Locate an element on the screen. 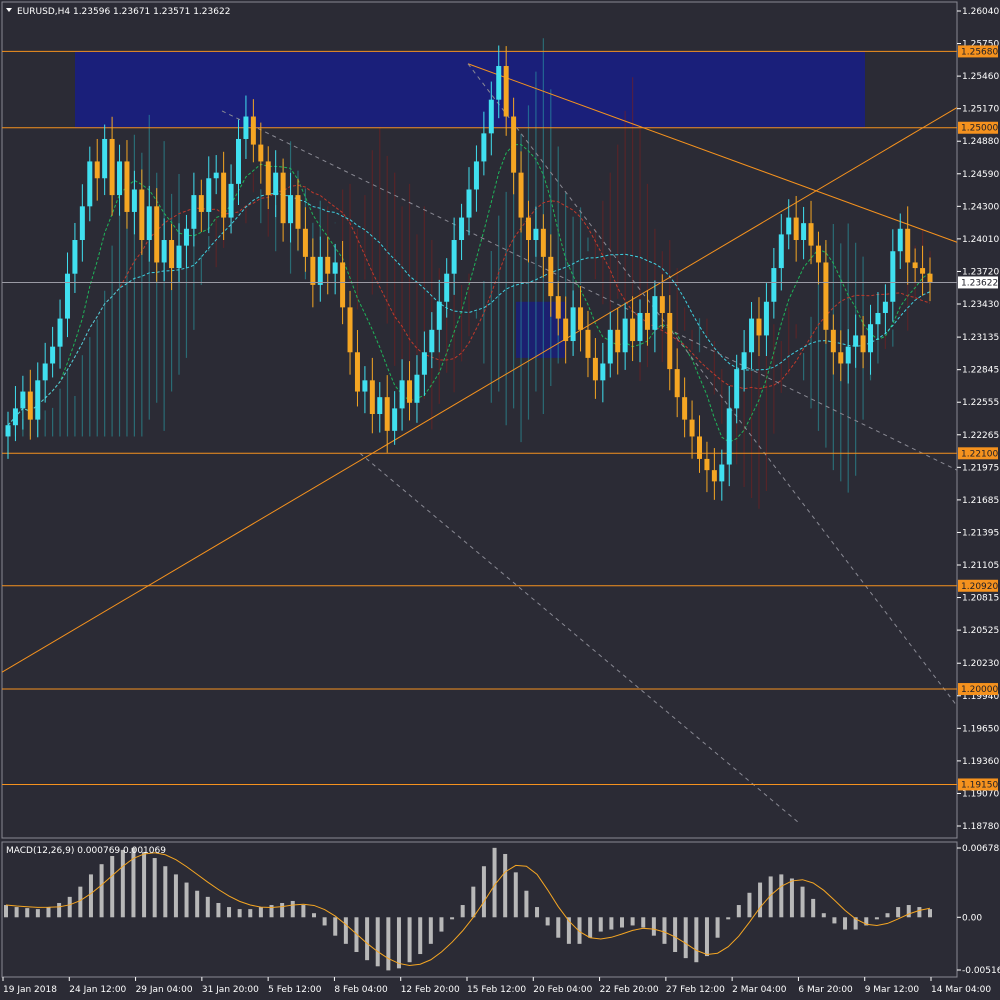 This screenshot has height=1000, width=1000. price-tick-label: 1.23430 is located at coordinates (980, 305).